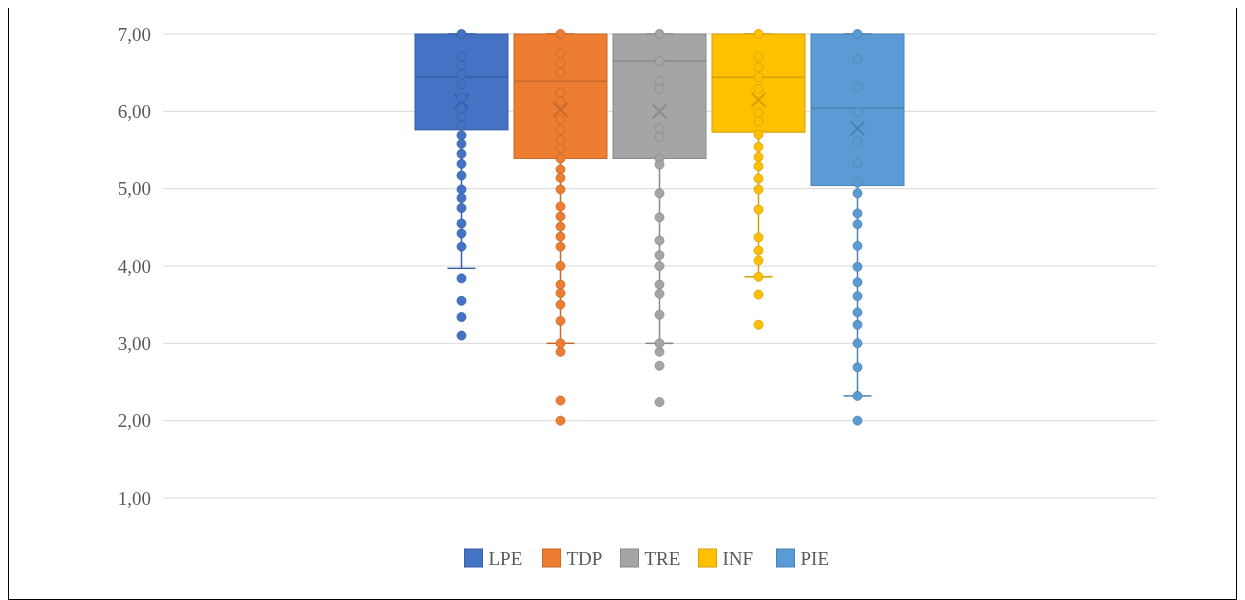 The height and width of the screenshot is (600, 1245). Describe the element at coordinates (134, 421) in the screenshot. I see `y-tick-label: 2,00` at that location.